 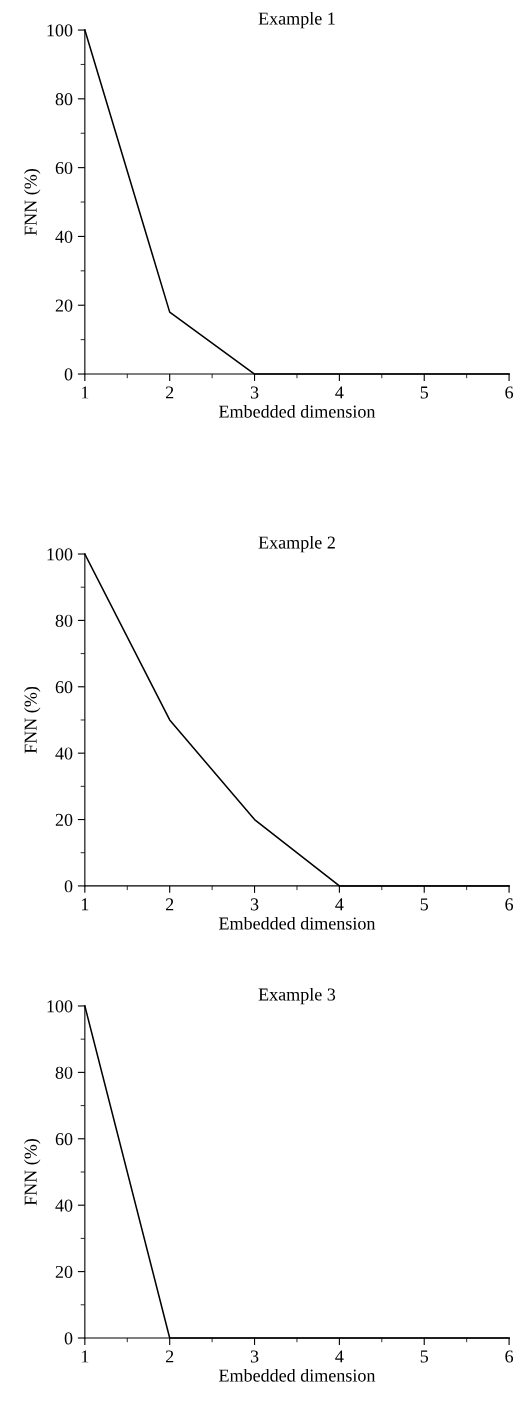 What do you see at coordinates (296, 20) in the screenshot?
I see `chart-title: Example 1` at bounding box center [296, 20].